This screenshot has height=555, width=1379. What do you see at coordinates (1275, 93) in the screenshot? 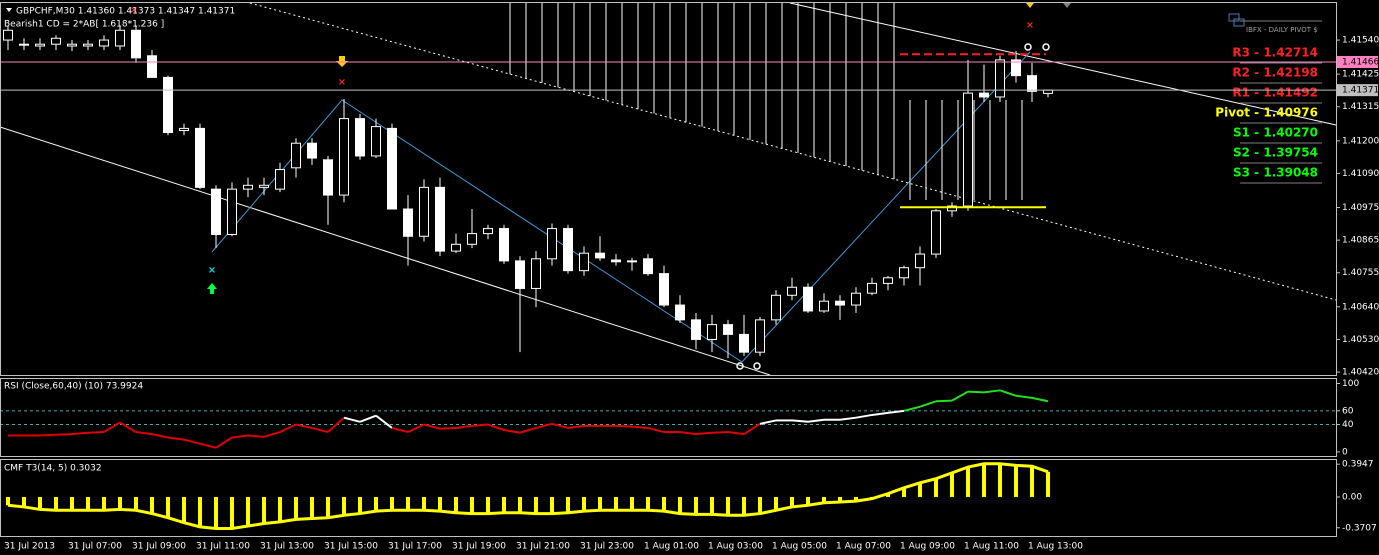
I see `pivot-label: R1 - 1.41492` at bounding box center [1275, 93].